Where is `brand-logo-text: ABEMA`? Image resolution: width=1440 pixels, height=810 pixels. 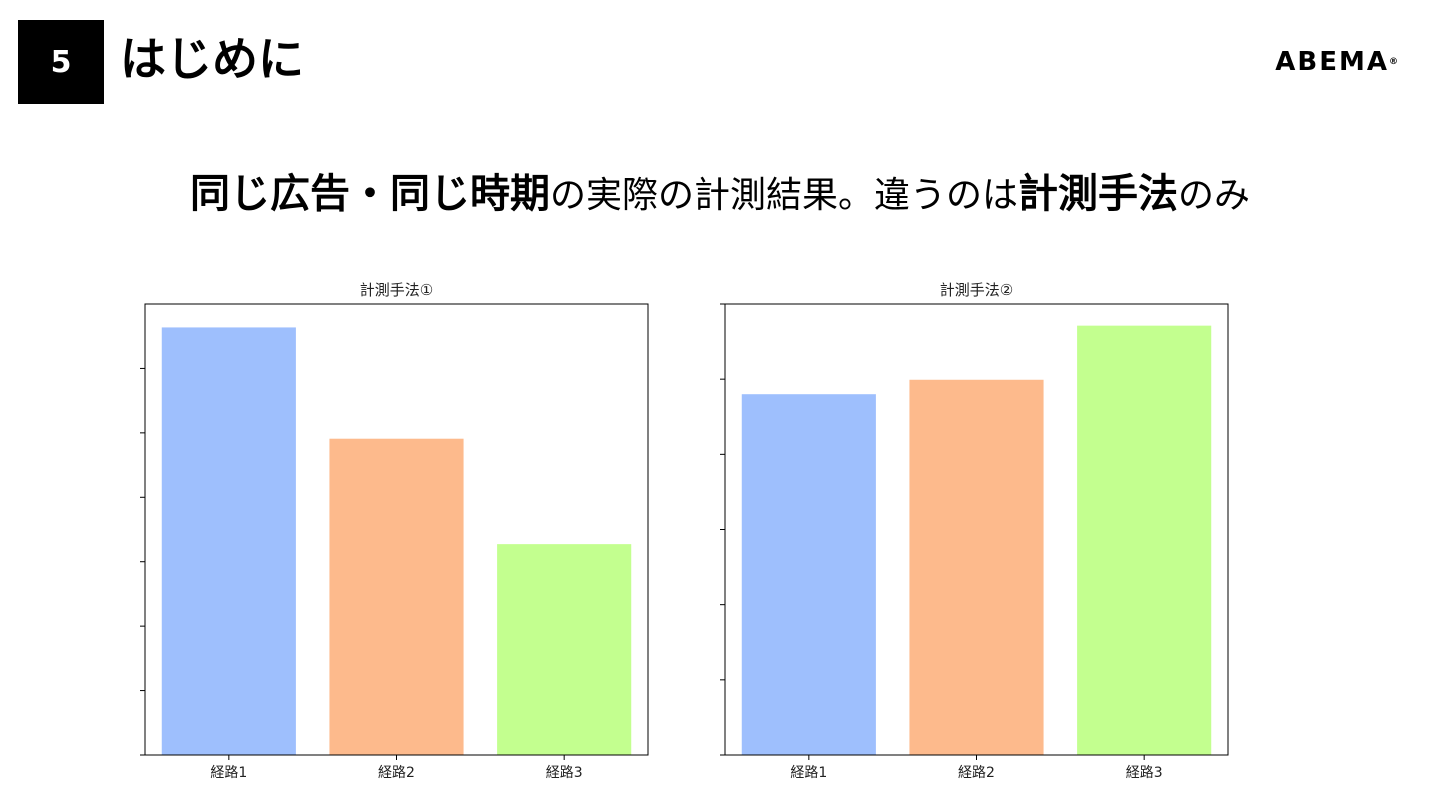 brand-logo-text: ABEMA is located at coordinates (1332, 62).